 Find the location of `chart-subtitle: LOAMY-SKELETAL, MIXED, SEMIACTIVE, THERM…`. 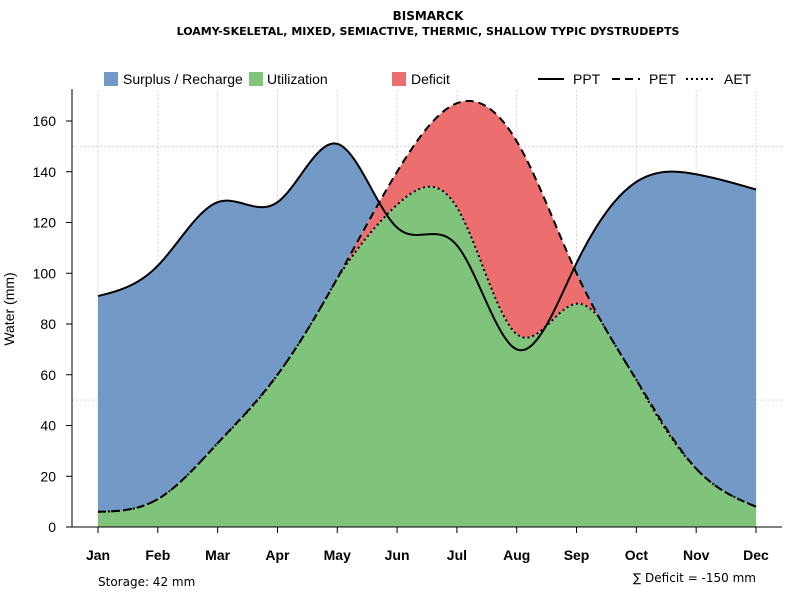

chart-subtitle: LOAMY-SKELETAL, MIXED, SEMIACTIVE, THERM… is located at coordinates (428, 31).